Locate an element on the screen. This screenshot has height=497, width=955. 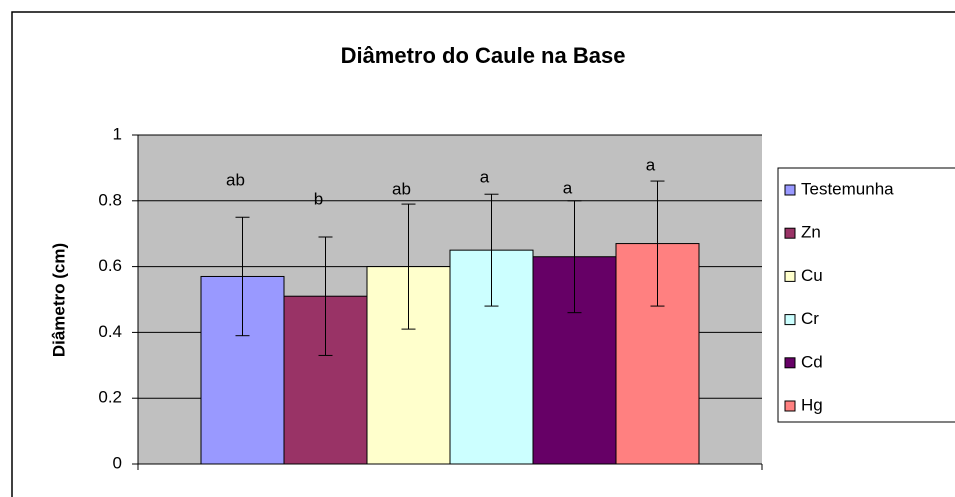
y-tick-label: 0.8 is located at coordinates (110, 199).